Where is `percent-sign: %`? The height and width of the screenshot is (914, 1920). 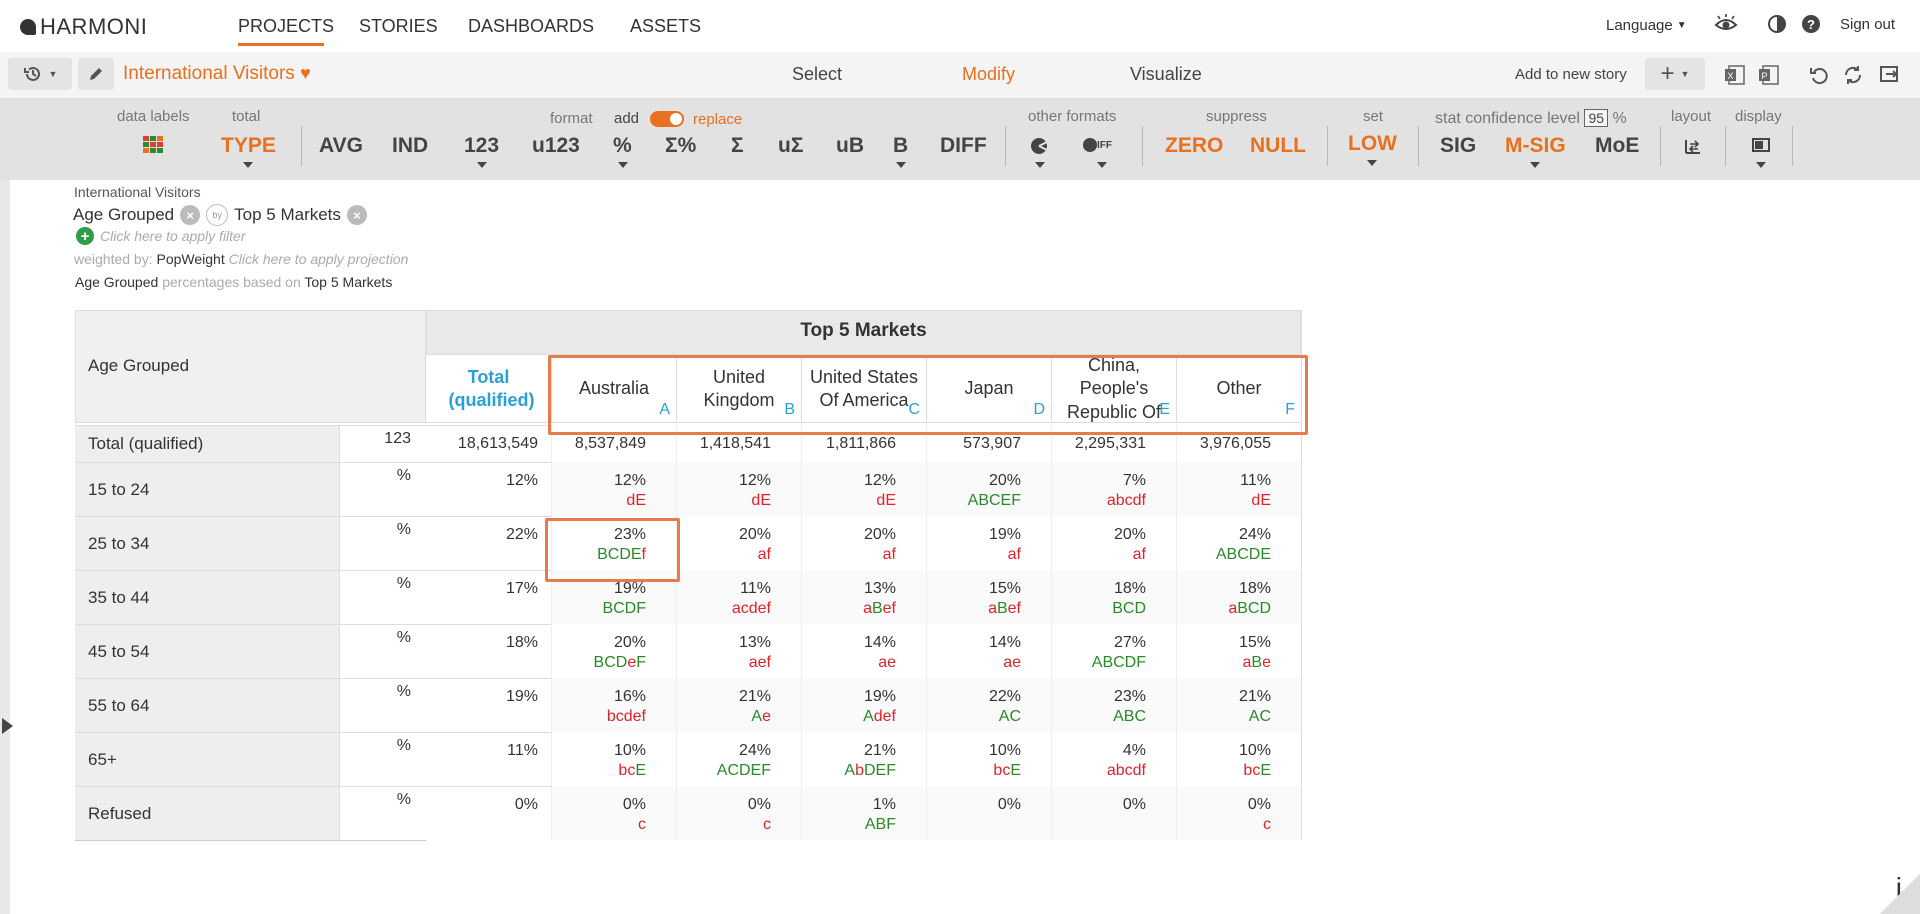 percent-sign: % is located at coordinates (1619, 118).